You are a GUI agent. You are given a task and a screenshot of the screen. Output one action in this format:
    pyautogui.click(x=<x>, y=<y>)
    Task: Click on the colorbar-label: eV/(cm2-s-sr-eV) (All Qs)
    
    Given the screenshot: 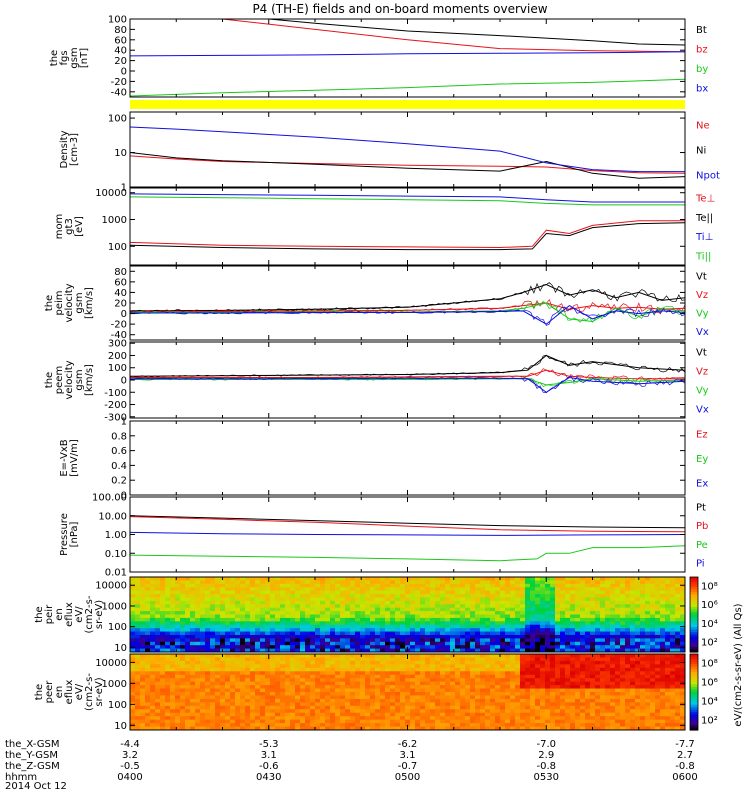 What is the action you would take?
    pyautogui.click(x=738, y=664)
    